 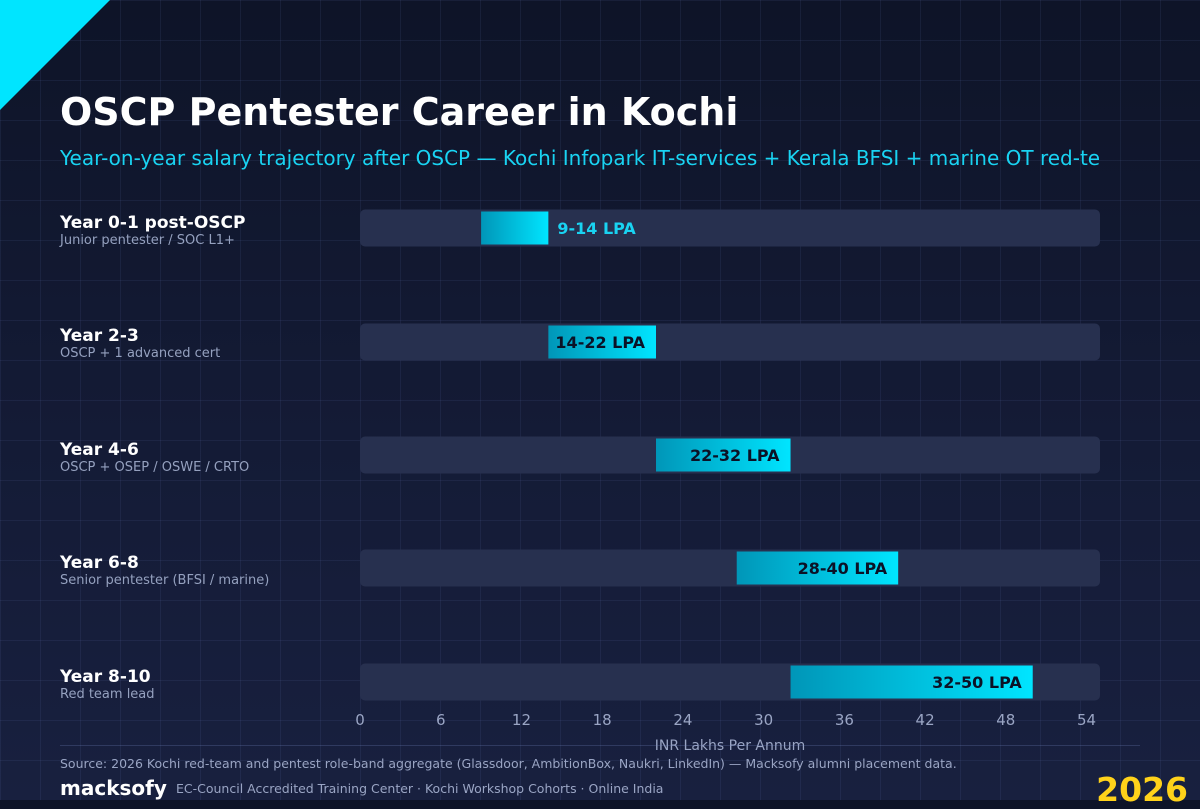 What do you see at coordinates (1142, 789) in the screenshot?
I see `year-badge: 2026` at bounding box center [1142, 789].